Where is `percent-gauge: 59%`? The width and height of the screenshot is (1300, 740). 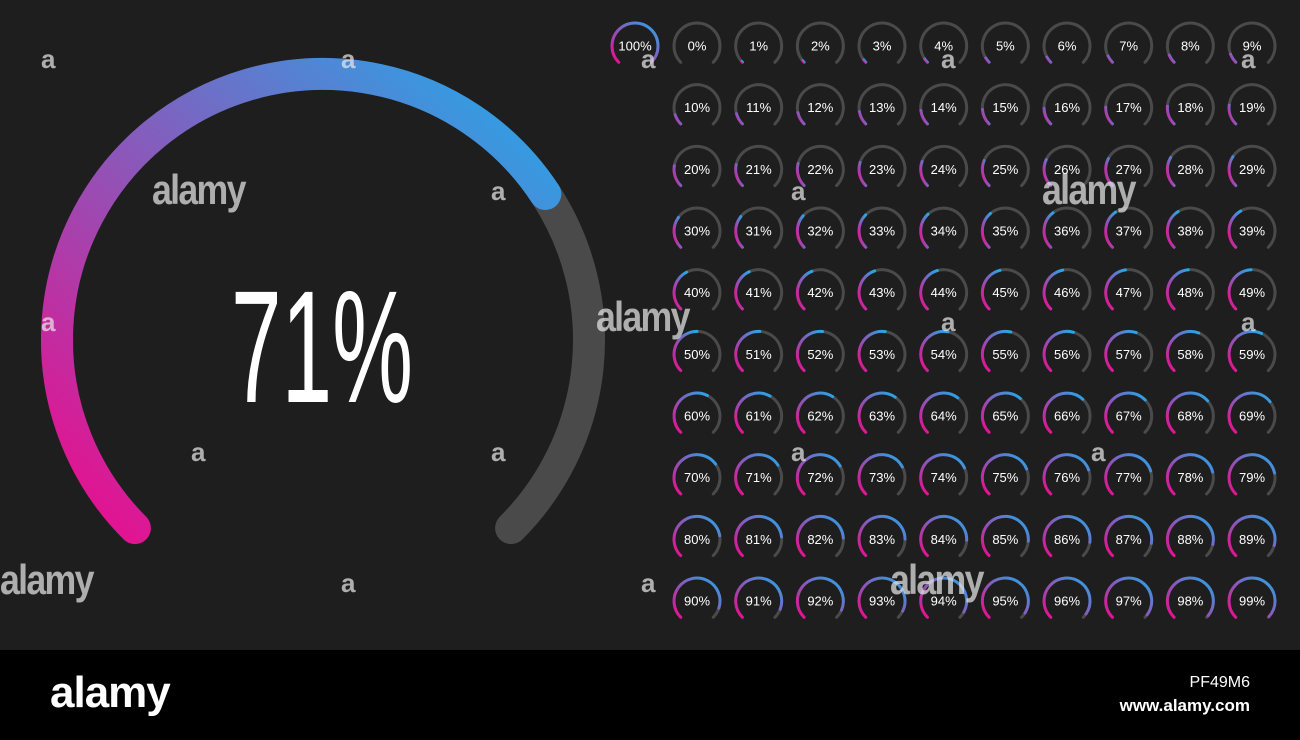 percent-gauge: 59% is located at coordinates (1252, 351).